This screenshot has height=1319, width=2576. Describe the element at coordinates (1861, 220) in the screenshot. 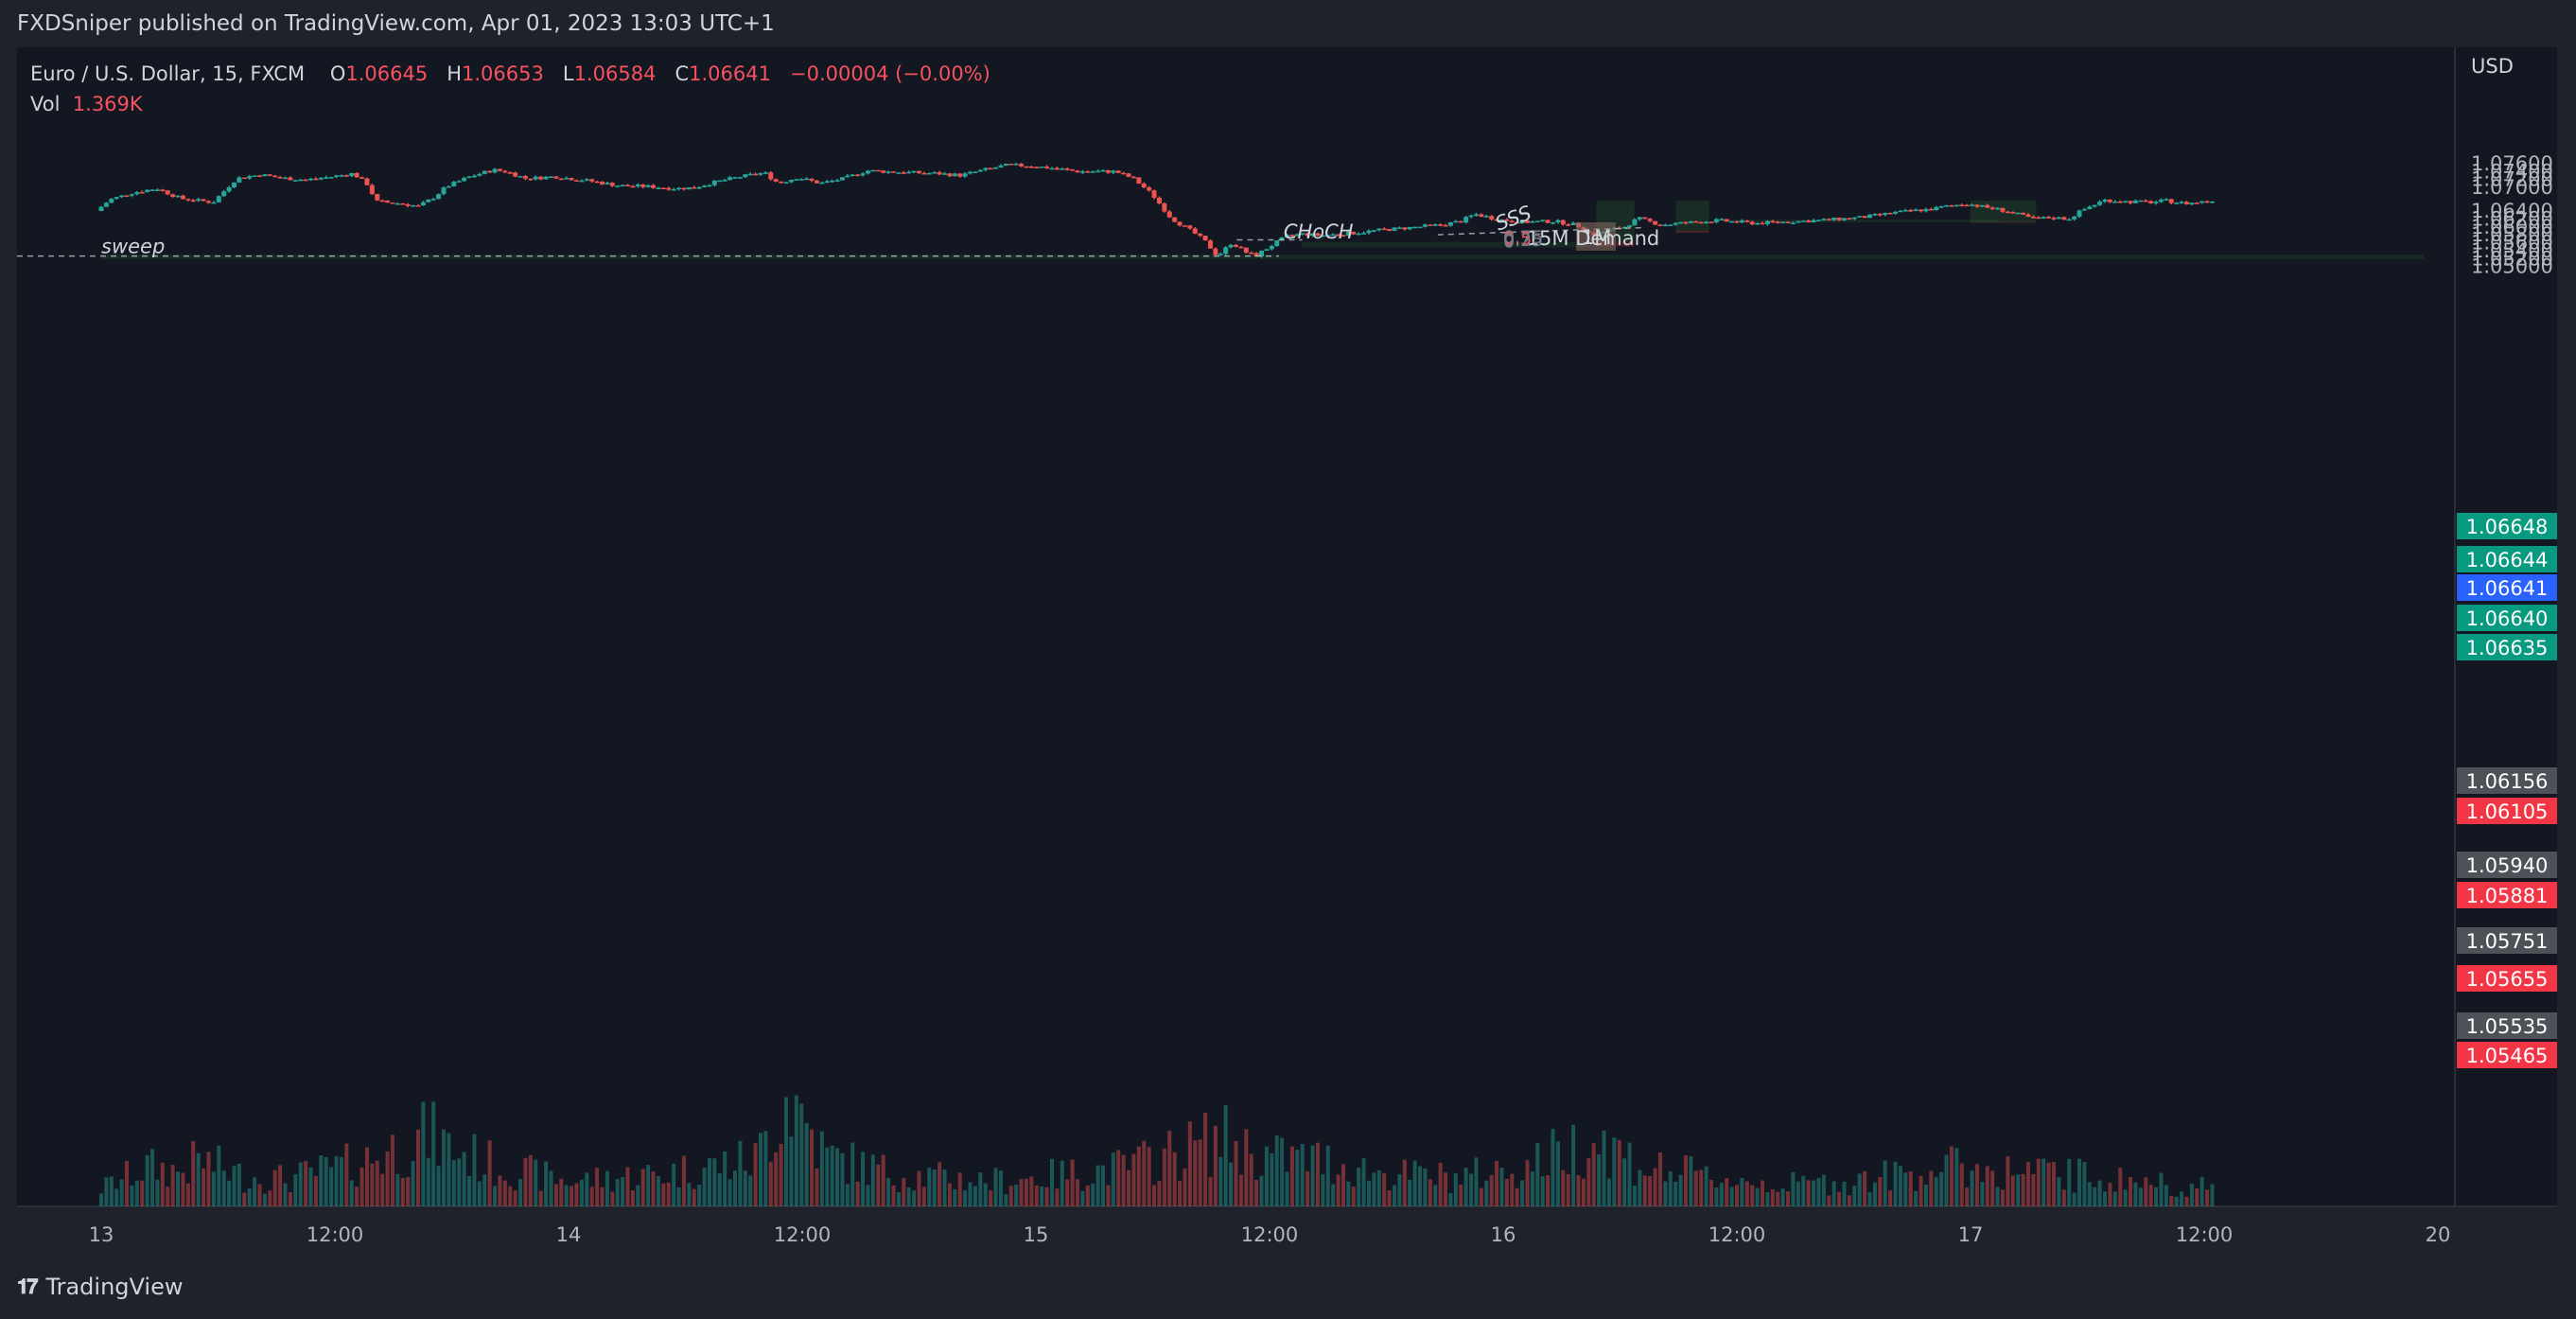

I see `zone-zone` at that location.